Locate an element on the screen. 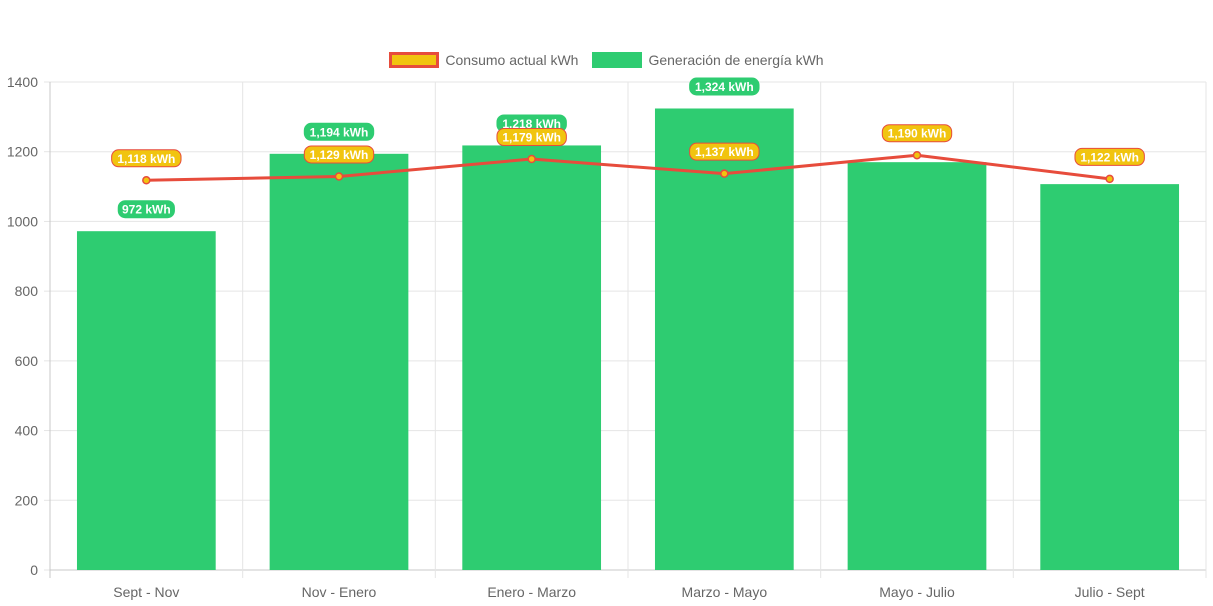 This screenshot has width=1213, height=606. line-data-label-text: 1,190 kWh is located at coordinates (917, 134).